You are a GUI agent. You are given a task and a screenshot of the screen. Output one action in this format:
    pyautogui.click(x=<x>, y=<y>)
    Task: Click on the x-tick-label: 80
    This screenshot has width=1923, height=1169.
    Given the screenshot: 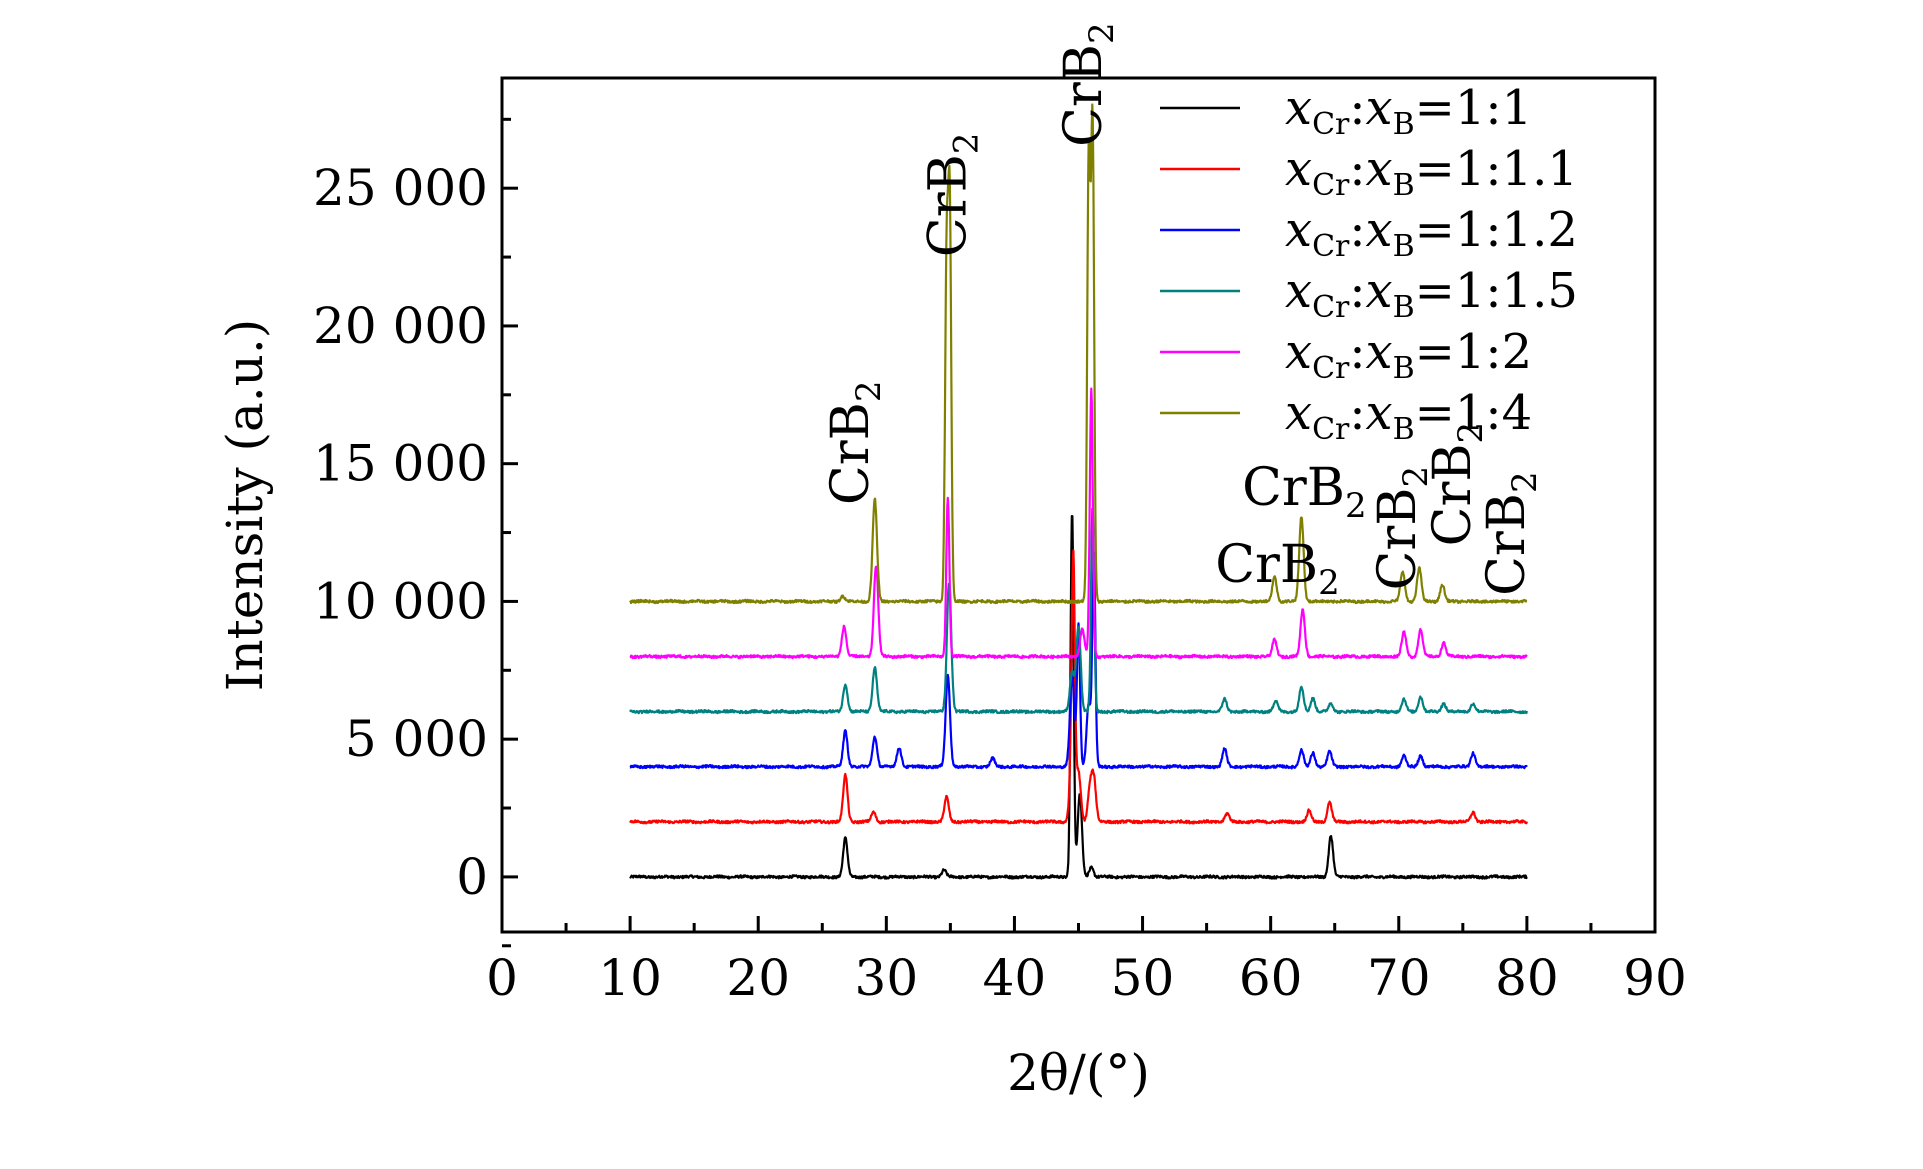 What is the action you would take?
    pyautogui.click(x=1527, y=978)
    